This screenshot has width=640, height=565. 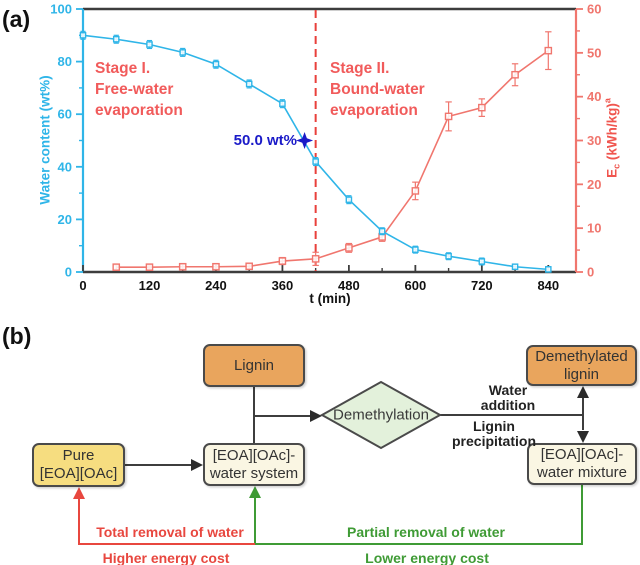 I want to click on higher-energy-cost-label: Higher energy cost, so click(x=166, y=557).